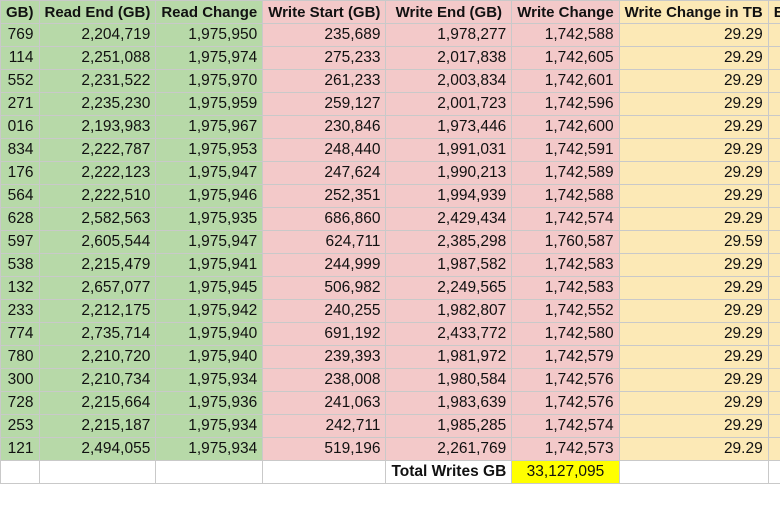 The width and height of the screenshot is (780, 516). Describe the element at coordinates (20, 219) in the screenshot. I see `cell: 628` at that location.